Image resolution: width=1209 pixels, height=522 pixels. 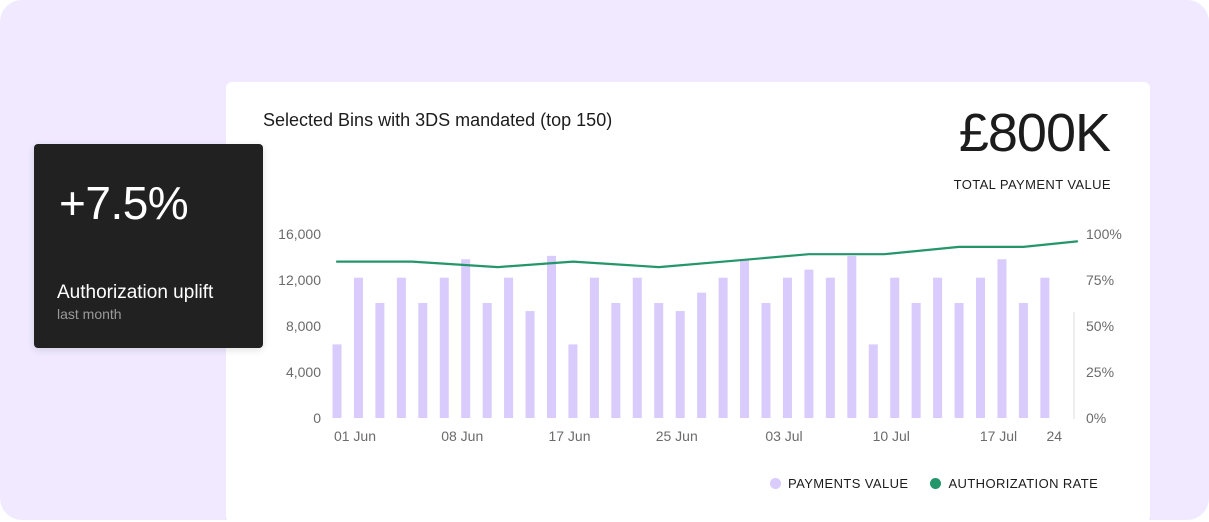 I want to click on legend-label-authorization: AUTHORIZATION RATE, so click(x=1023, y=483).